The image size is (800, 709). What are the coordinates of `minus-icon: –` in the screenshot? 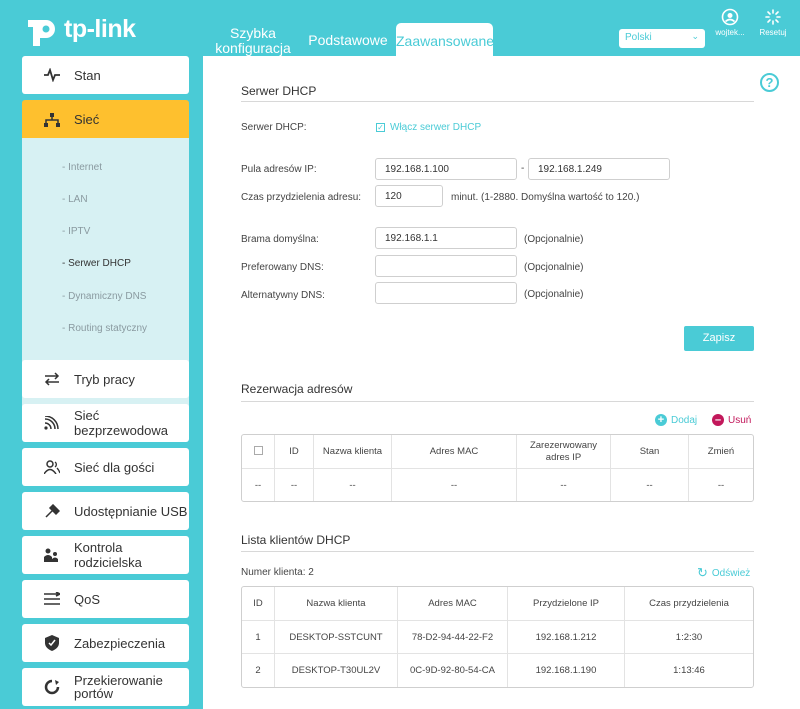 It's located at (718, 420).